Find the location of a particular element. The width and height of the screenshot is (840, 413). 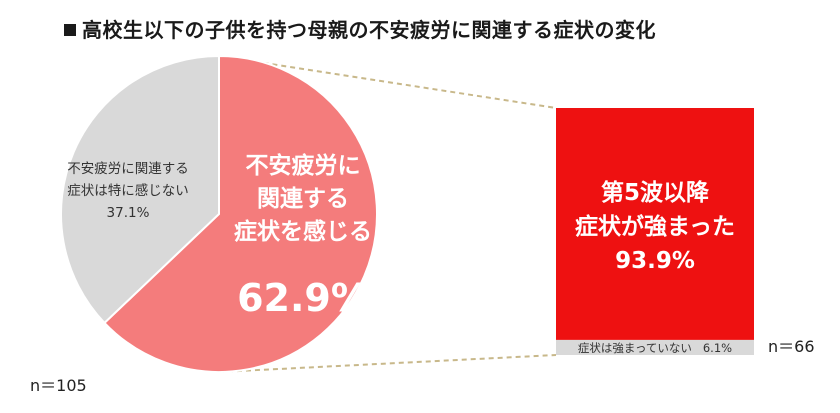

bar-segment-value: 93.9% is located at coordinates (655, 261).